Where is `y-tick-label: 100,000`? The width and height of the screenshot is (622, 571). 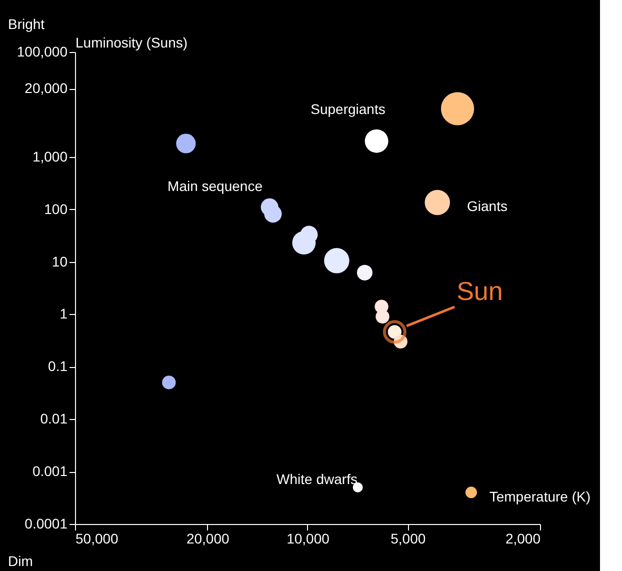
y-tick-label: 100,000 is located at coordinates (42, 52).